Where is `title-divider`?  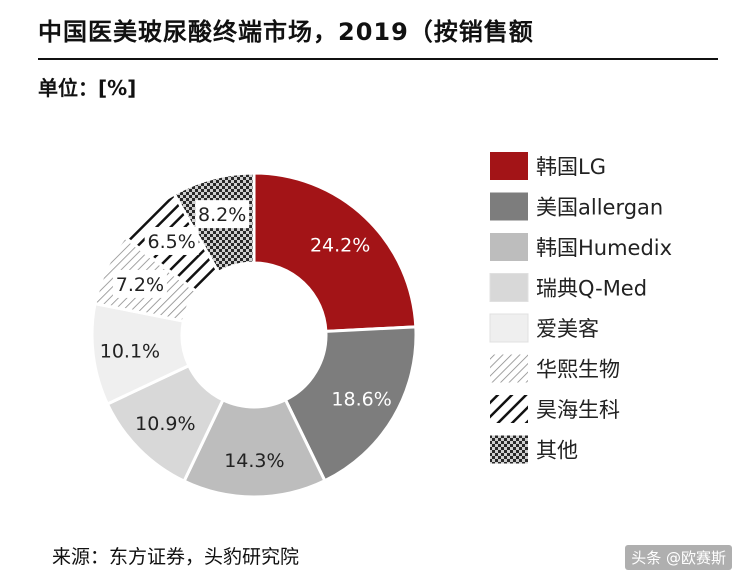
title-divider is located at coordinates (378, 59).